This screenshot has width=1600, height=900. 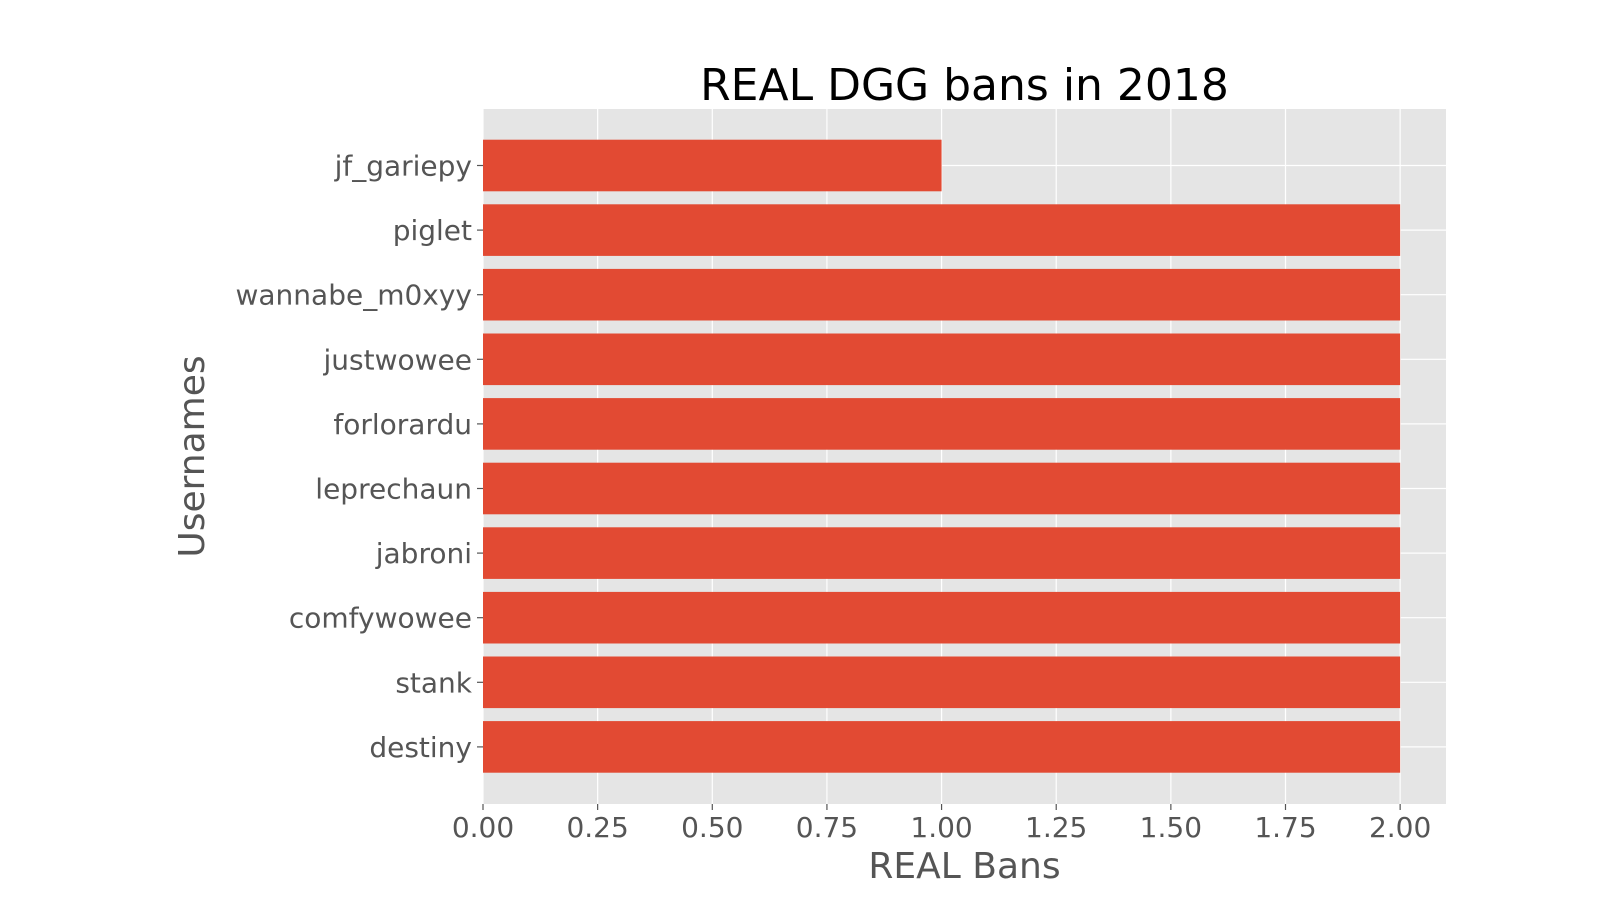 I want to click on x-tick-label: 0.00, so click(x=483, y=827).